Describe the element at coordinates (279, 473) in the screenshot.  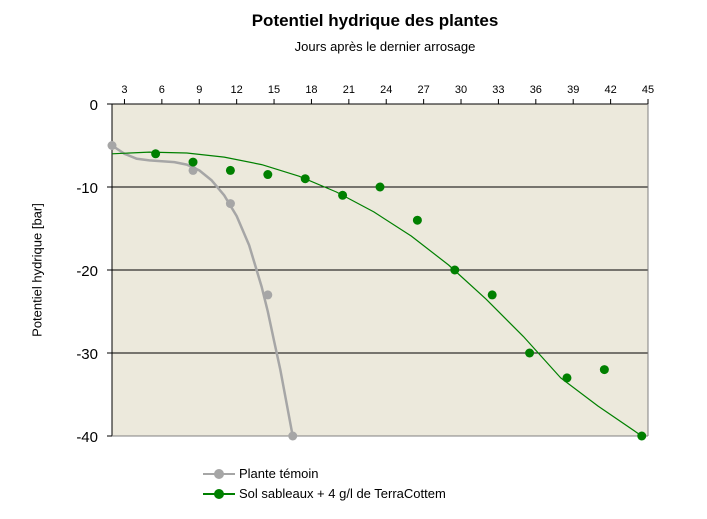
I see `legend-label-control: Plante témoin` at that location.